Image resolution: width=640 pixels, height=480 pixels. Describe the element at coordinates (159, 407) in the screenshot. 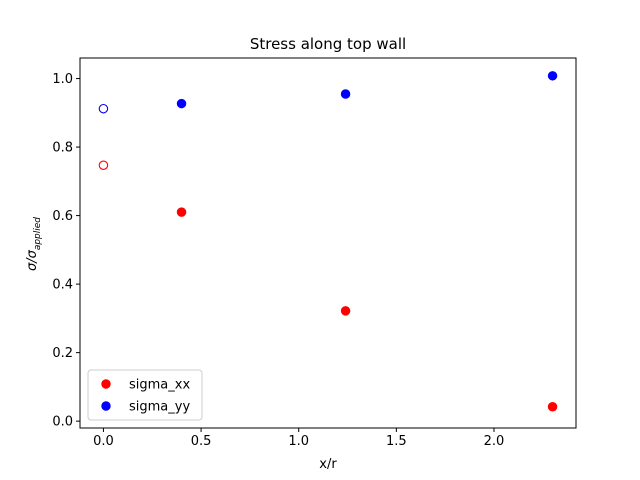

I see `legend-label-sigma_yy: sigma_yy` at that location.